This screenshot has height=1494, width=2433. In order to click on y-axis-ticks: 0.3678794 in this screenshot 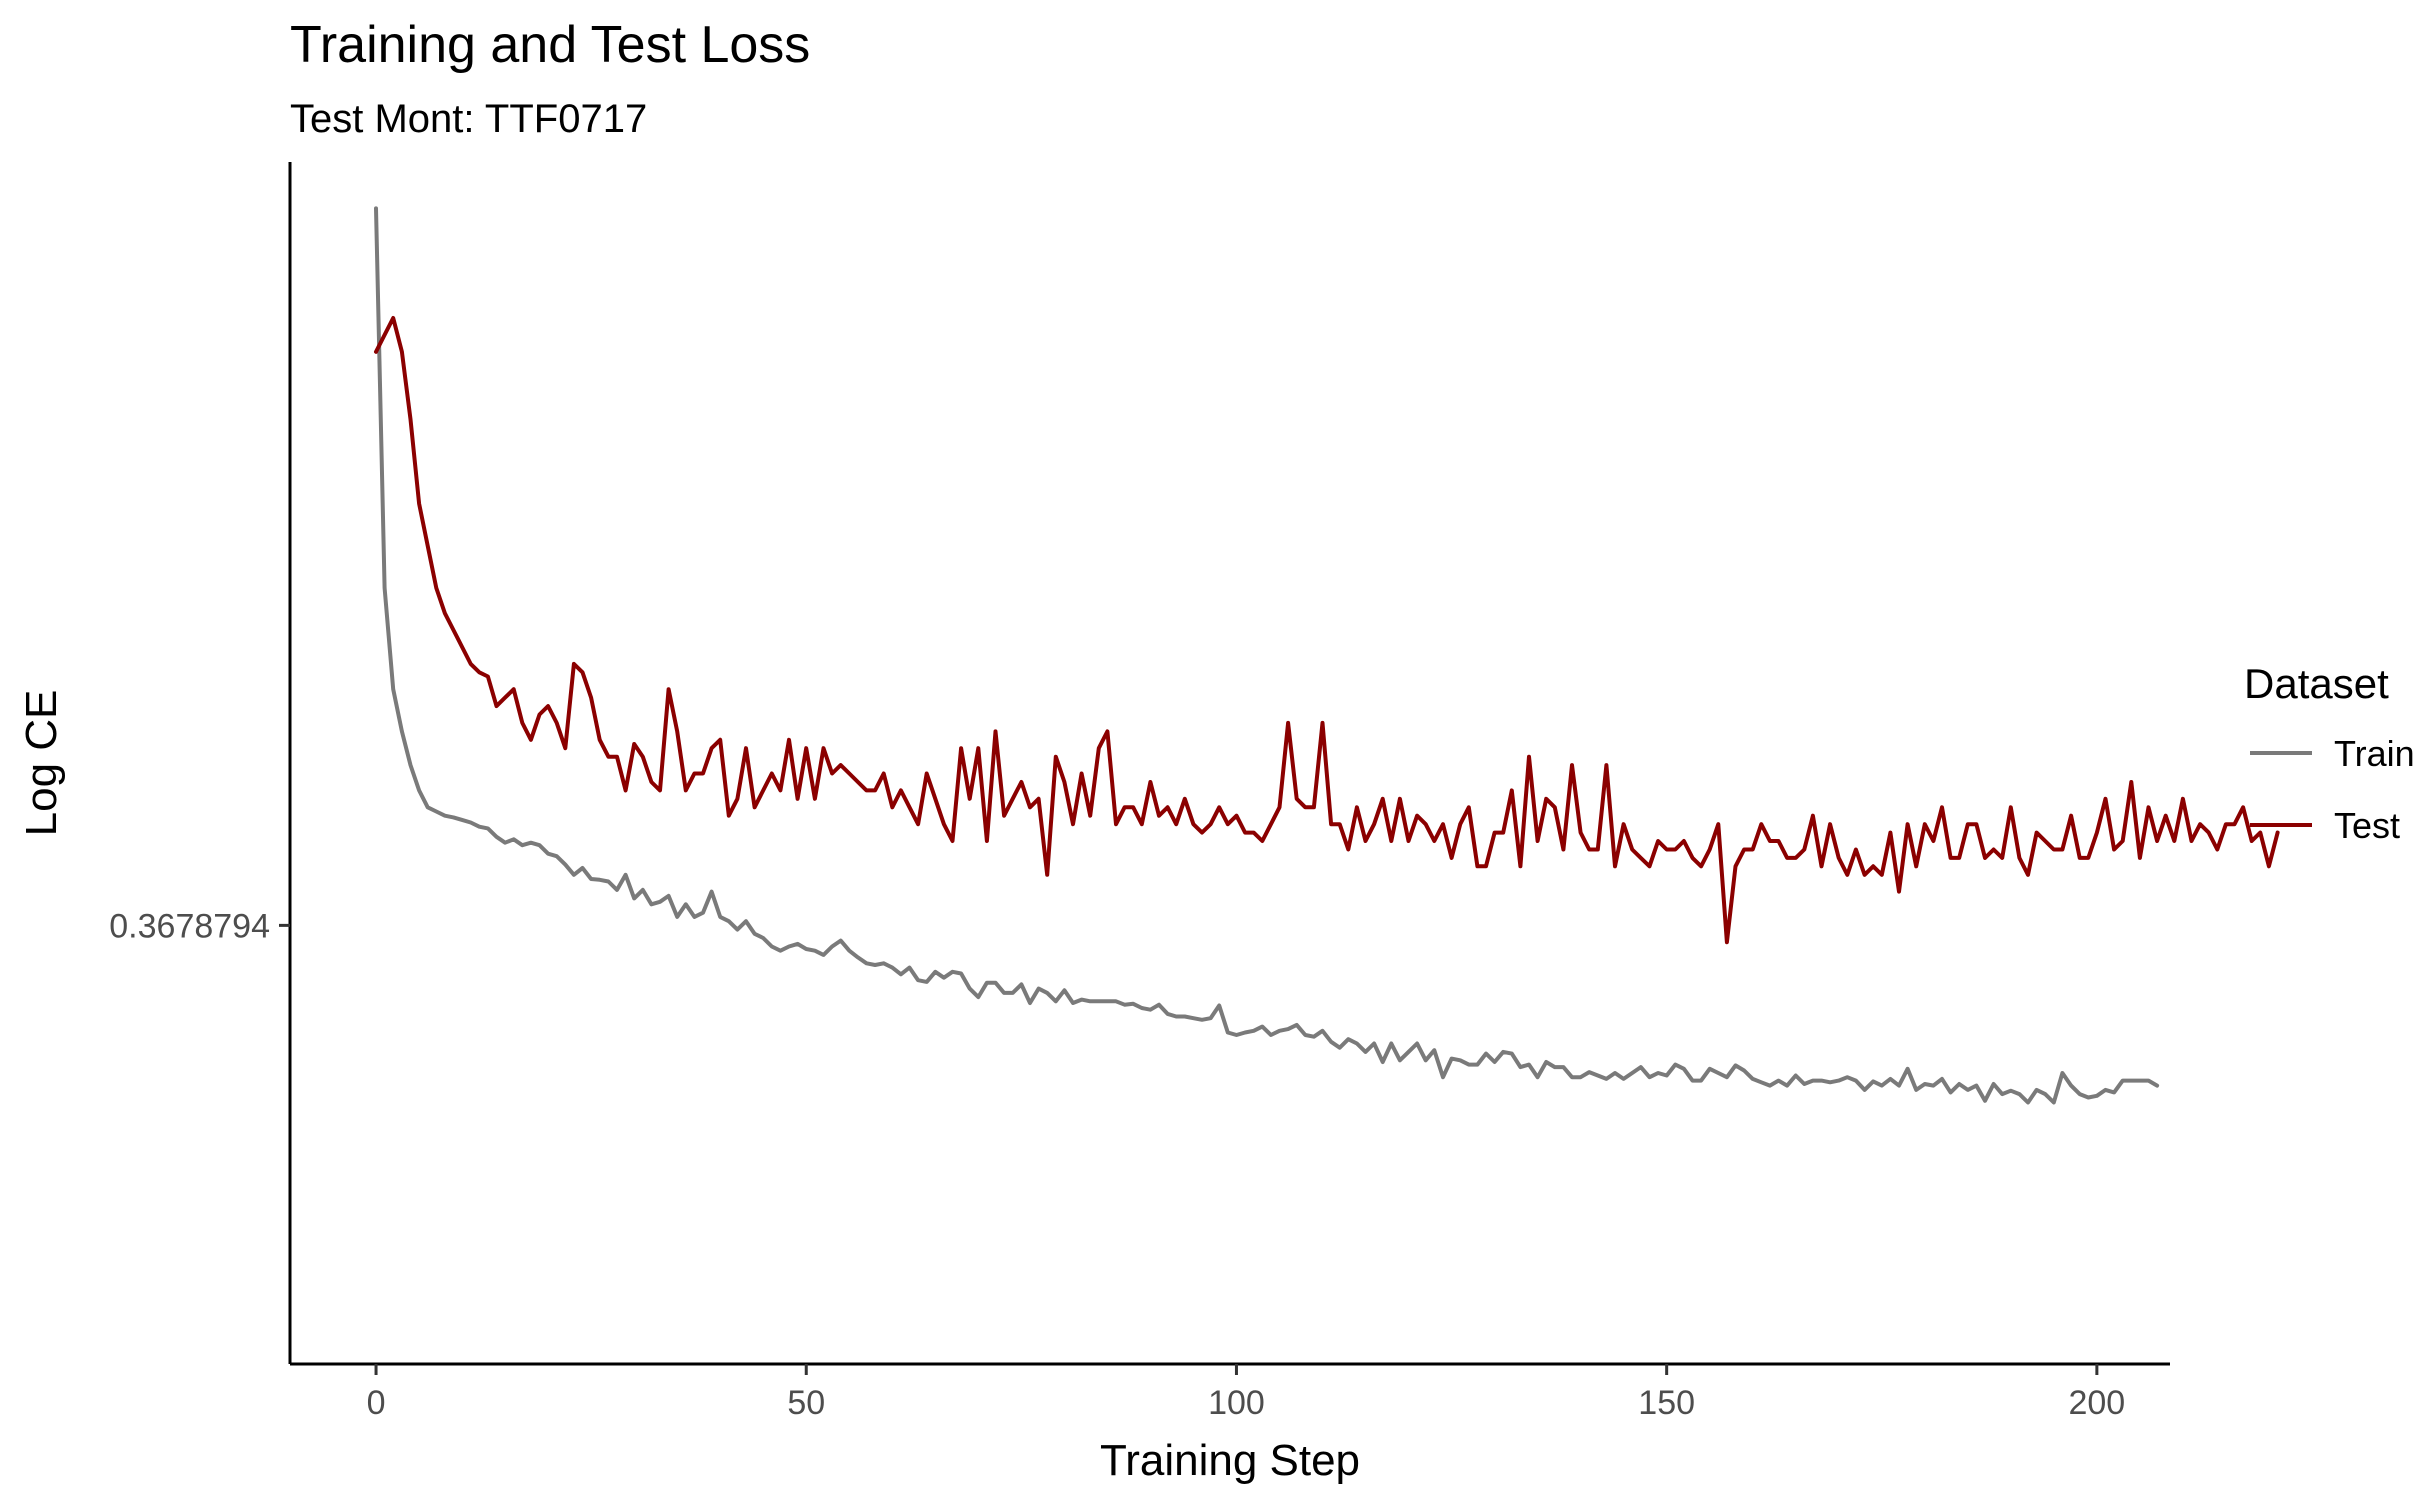, I will do `click(199, 926)`.